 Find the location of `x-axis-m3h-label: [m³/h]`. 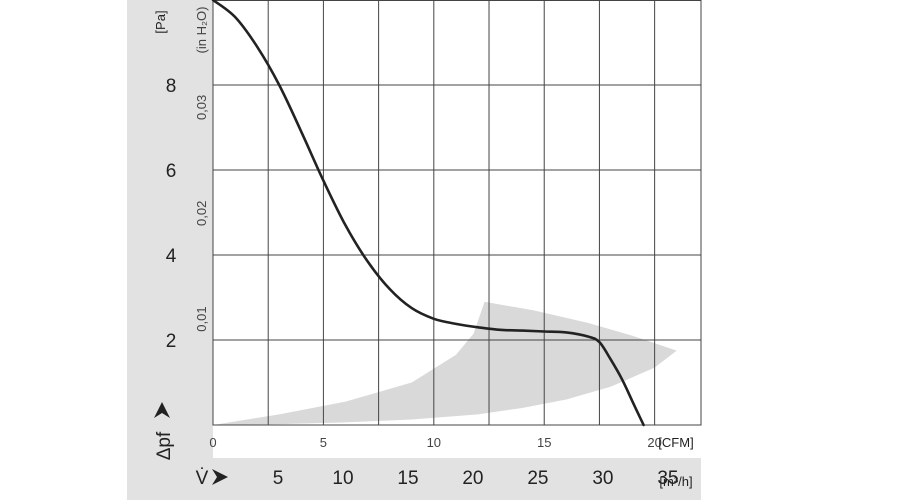

x-axis-m3h-label: [m³/h] is located at coordinates (675, 481).